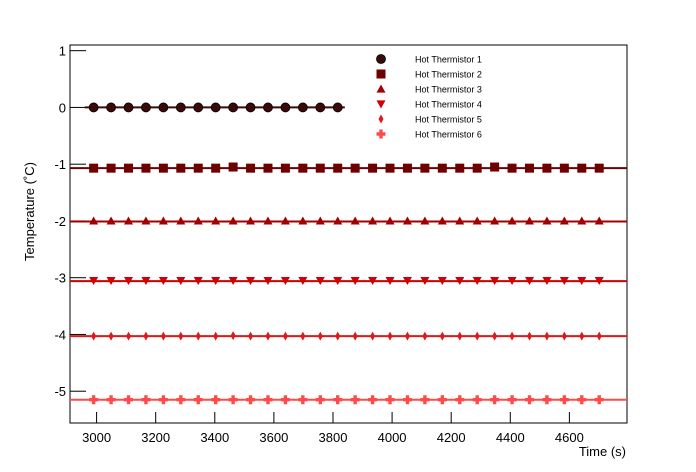 The width and height of the screenshot is (696, 472). I want to click on legend-label: Hot Thermistor 1, so click(448, 60).